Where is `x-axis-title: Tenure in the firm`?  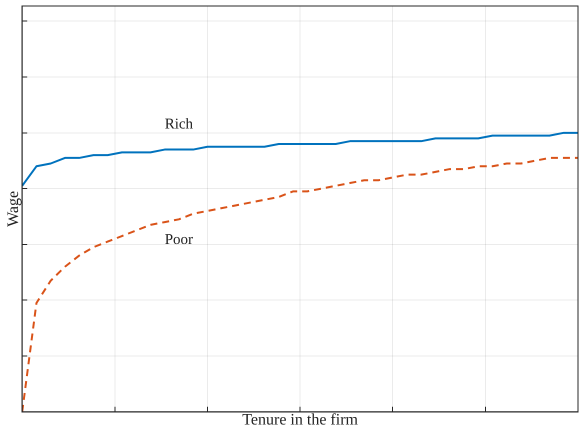 x-axis-title: Tenure in the firm is located at coordinates (300, 420).